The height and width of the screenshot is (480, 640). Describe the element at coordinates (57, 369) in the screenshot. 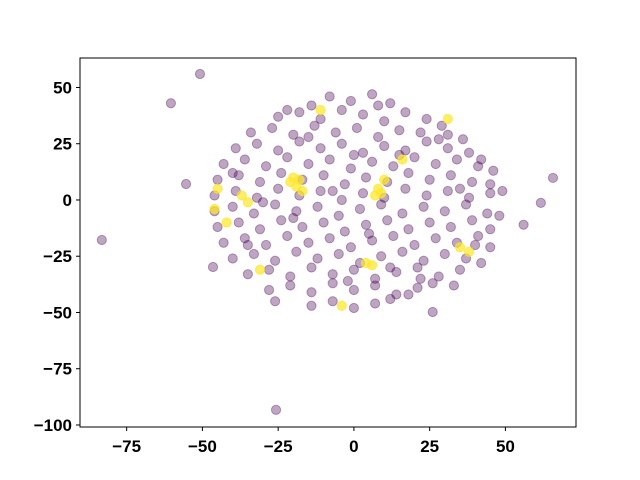

I see `y-tick-label: −75` at that location.